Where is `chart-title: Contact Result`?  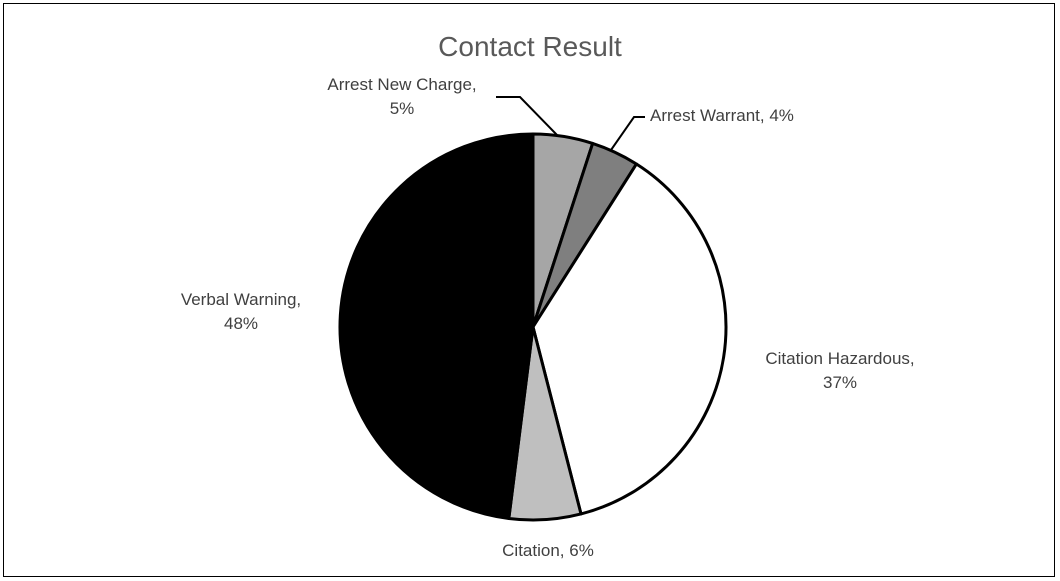
chart-title: Contact Result is located at coordinates (530, 46).